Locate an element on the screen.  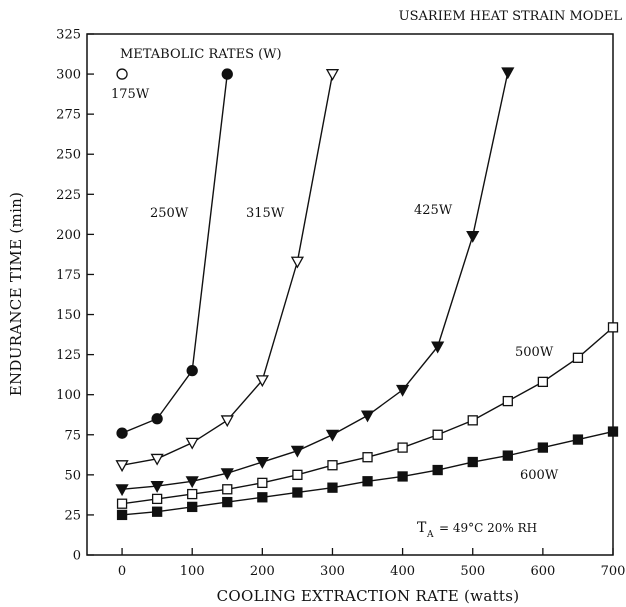
x-axis-title: COOLING EXTRACTION RATE (watts) is located at coordinates (368, 596).